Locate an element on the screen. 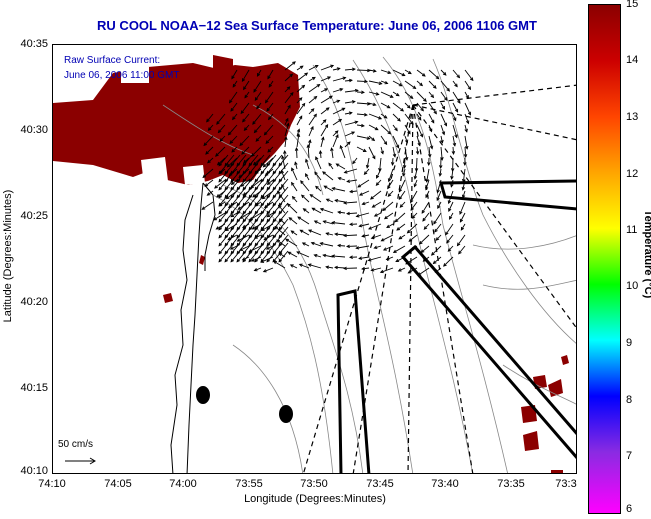 Image resolution: width=651 pixels, height=519 pixels. colorbar-tick: 12 is located at coordinates (632, 174).